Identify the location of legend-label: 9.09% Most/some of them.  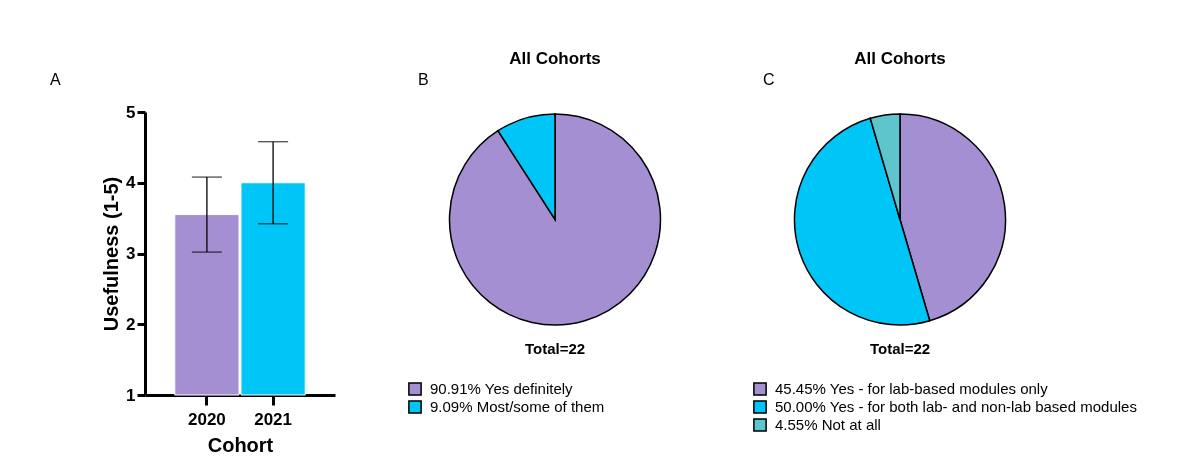
(517, 406).